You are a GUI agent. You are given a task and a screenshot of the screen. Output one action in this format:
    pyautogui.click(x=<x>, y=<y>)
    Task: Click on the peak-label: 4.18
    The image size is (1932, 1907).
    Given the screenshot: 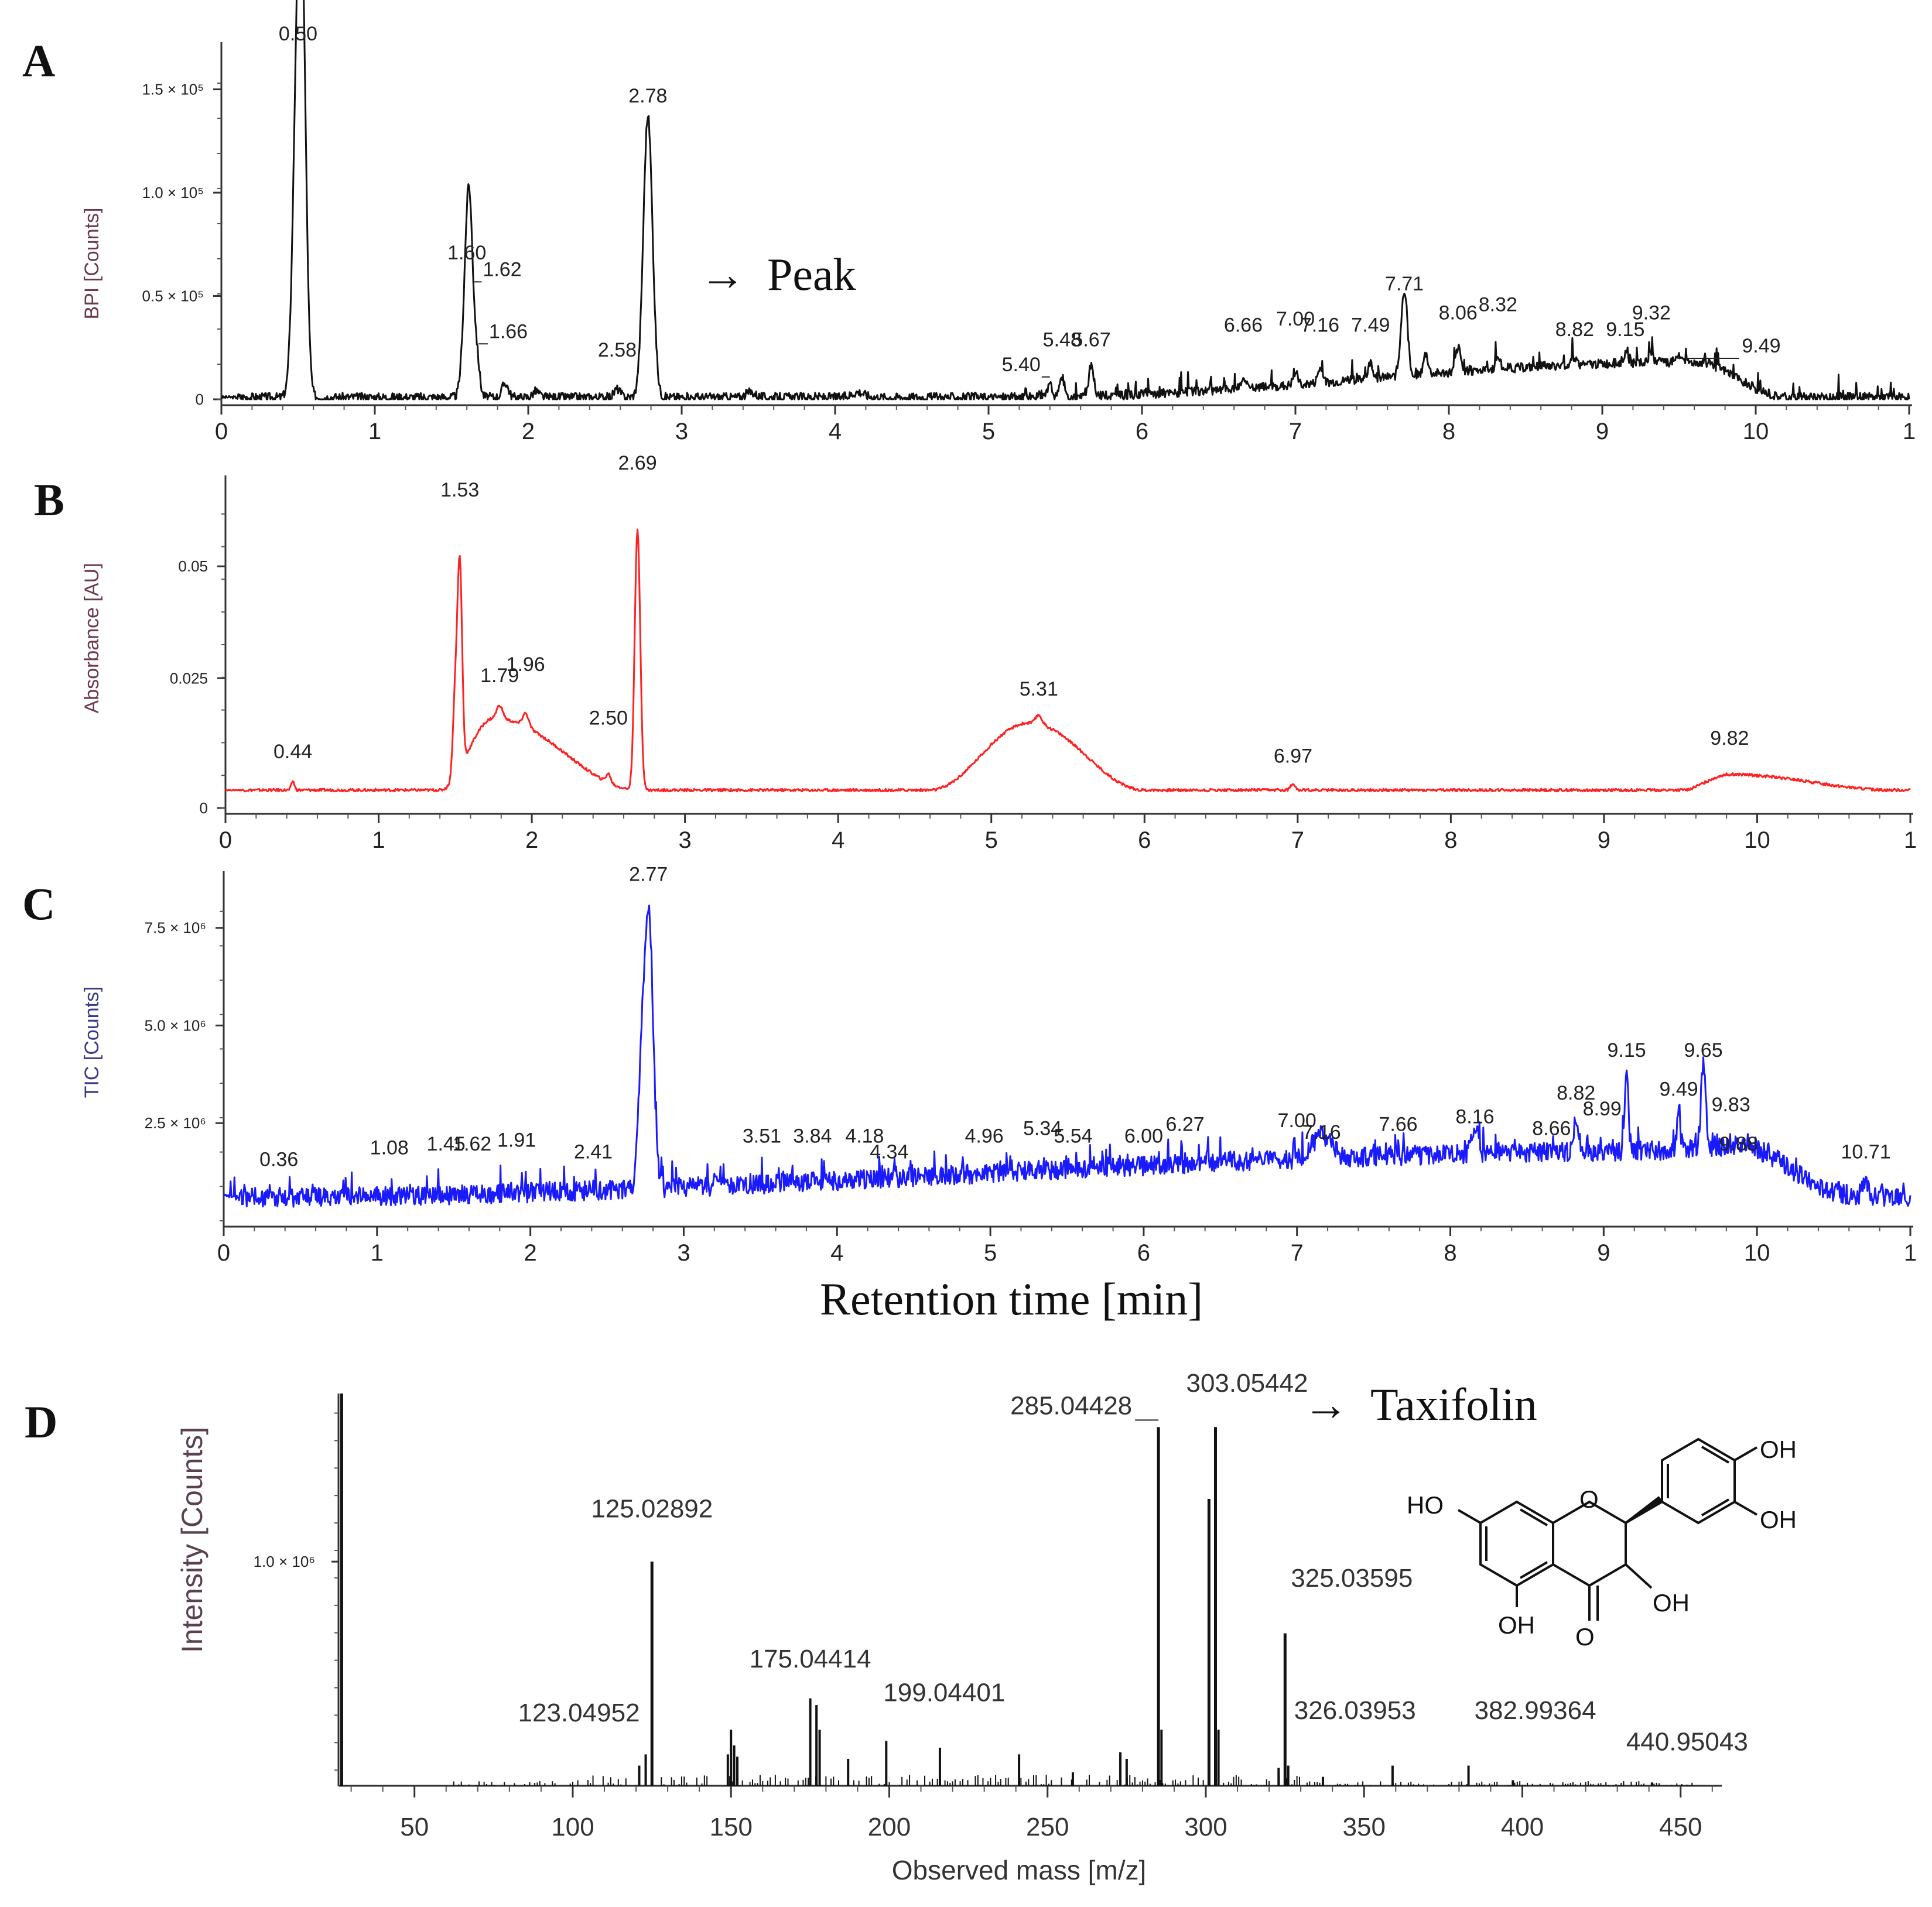 What is the action you would take?
    pyautogui.click(x=864, y=1136)
    